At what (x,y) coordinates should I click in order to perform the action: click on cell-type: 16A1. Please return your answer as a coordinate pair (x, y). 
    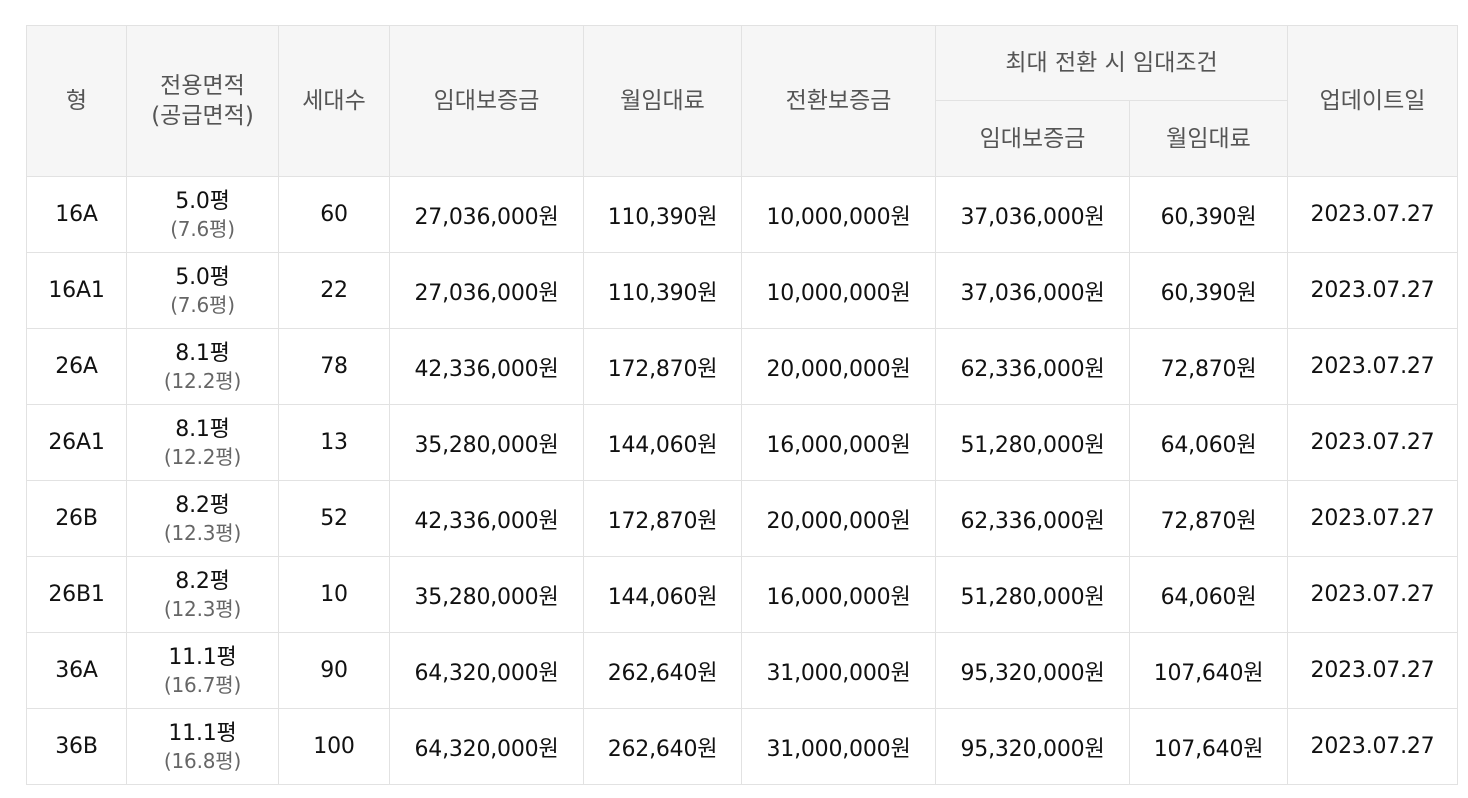
    Looking at the image, I should click on (76, 290).